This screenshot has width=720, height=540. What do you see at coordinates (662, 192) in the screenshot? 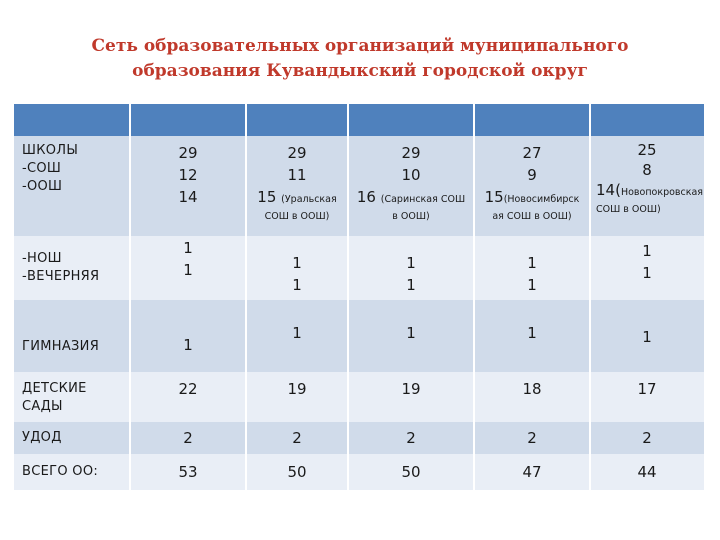
I see `value-oosh-note: Новопокровская` at bounding box center [662, 192].